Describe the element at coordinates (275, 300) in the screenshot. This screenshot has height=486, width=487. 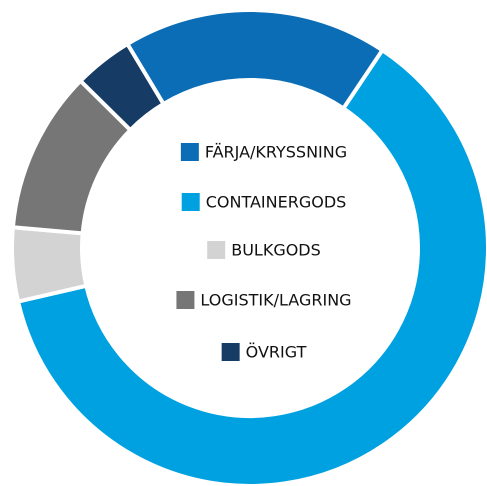
I see `legend-label: LOGISTIK/LAGRING` at that location.